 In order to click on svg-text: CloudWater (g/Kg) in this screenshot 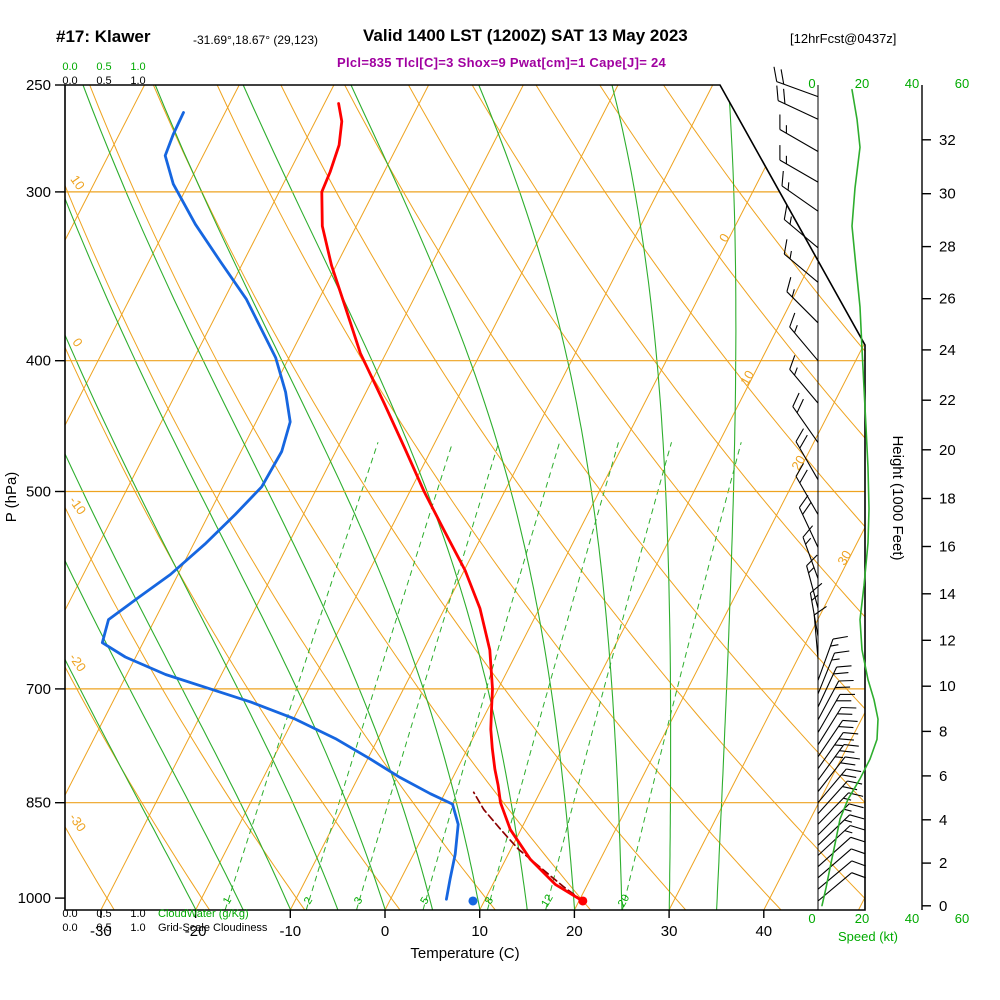, I will do `click(203, 914)`.